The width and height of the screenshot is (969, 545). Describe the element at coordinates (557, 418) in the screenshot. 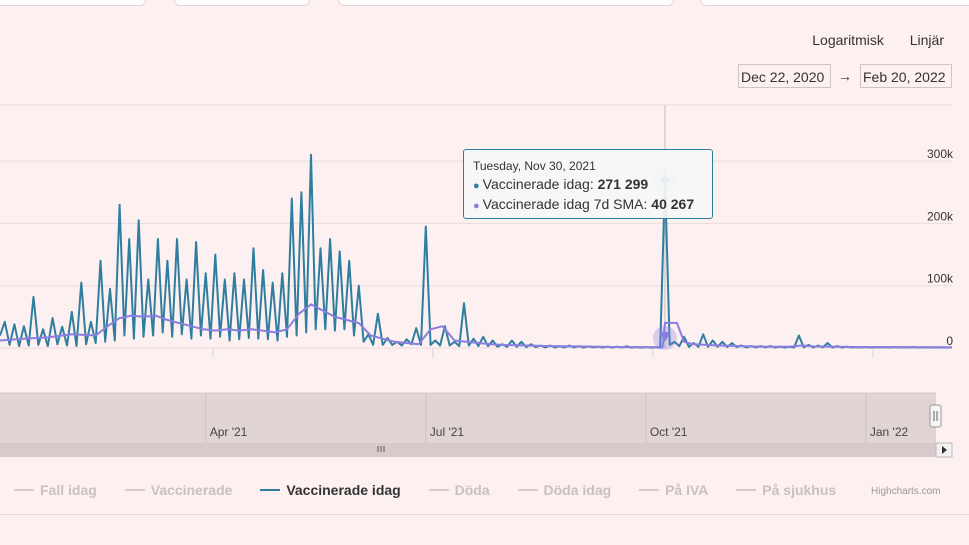

I see `navigator-labels: Apr '21 Jul '21 Oct '21 Jan '22` at that location.